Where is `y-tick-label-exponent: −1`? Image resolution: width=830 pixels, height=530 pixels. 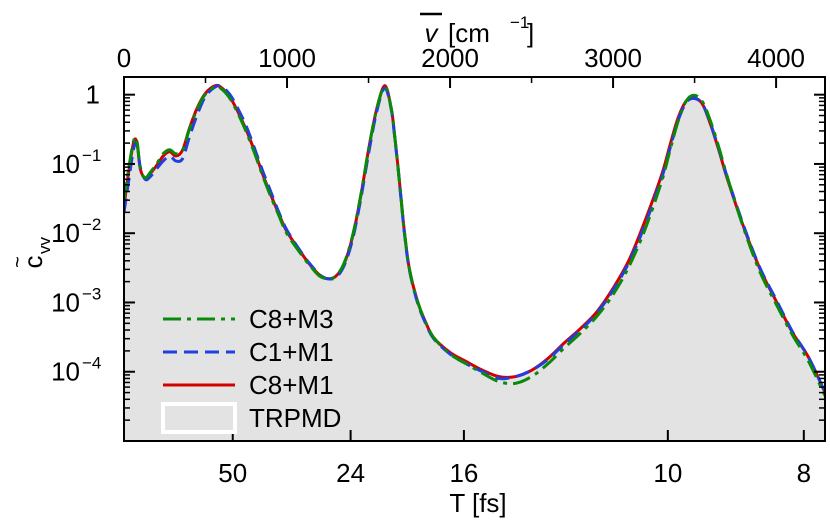 y-tick-label-exponent: −1 is located at coordinates (91, 155).